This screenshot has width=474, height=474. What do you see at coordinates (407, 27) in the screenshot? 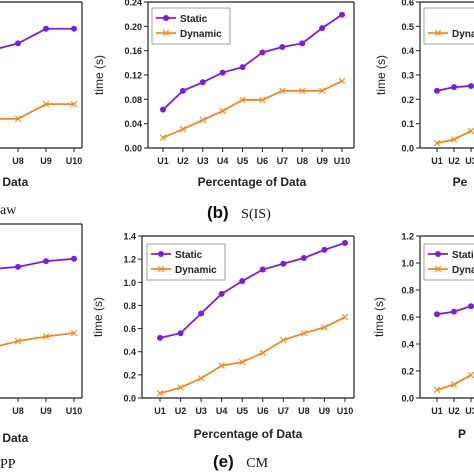
I see `y-tick-label: 0.5` at bounding box center [407, 27].